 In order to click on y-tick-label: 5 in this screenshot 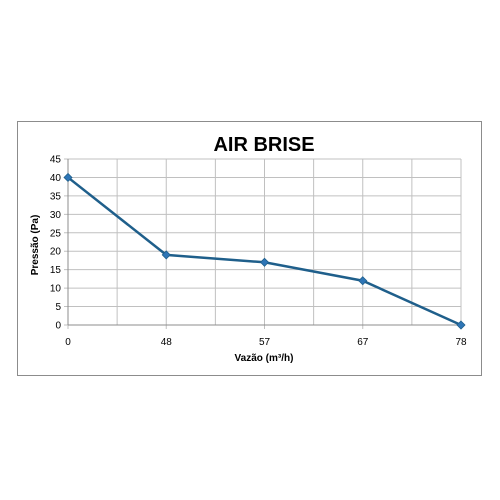, I will do `click(58, 307)`.